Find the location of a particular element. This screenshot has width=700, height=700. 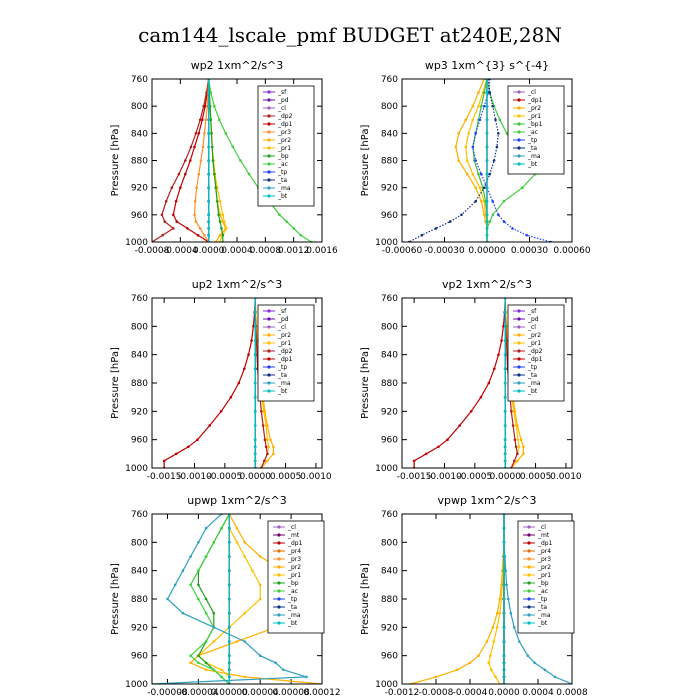

legend-label: _bp1 is located at coordinates (535, 124).